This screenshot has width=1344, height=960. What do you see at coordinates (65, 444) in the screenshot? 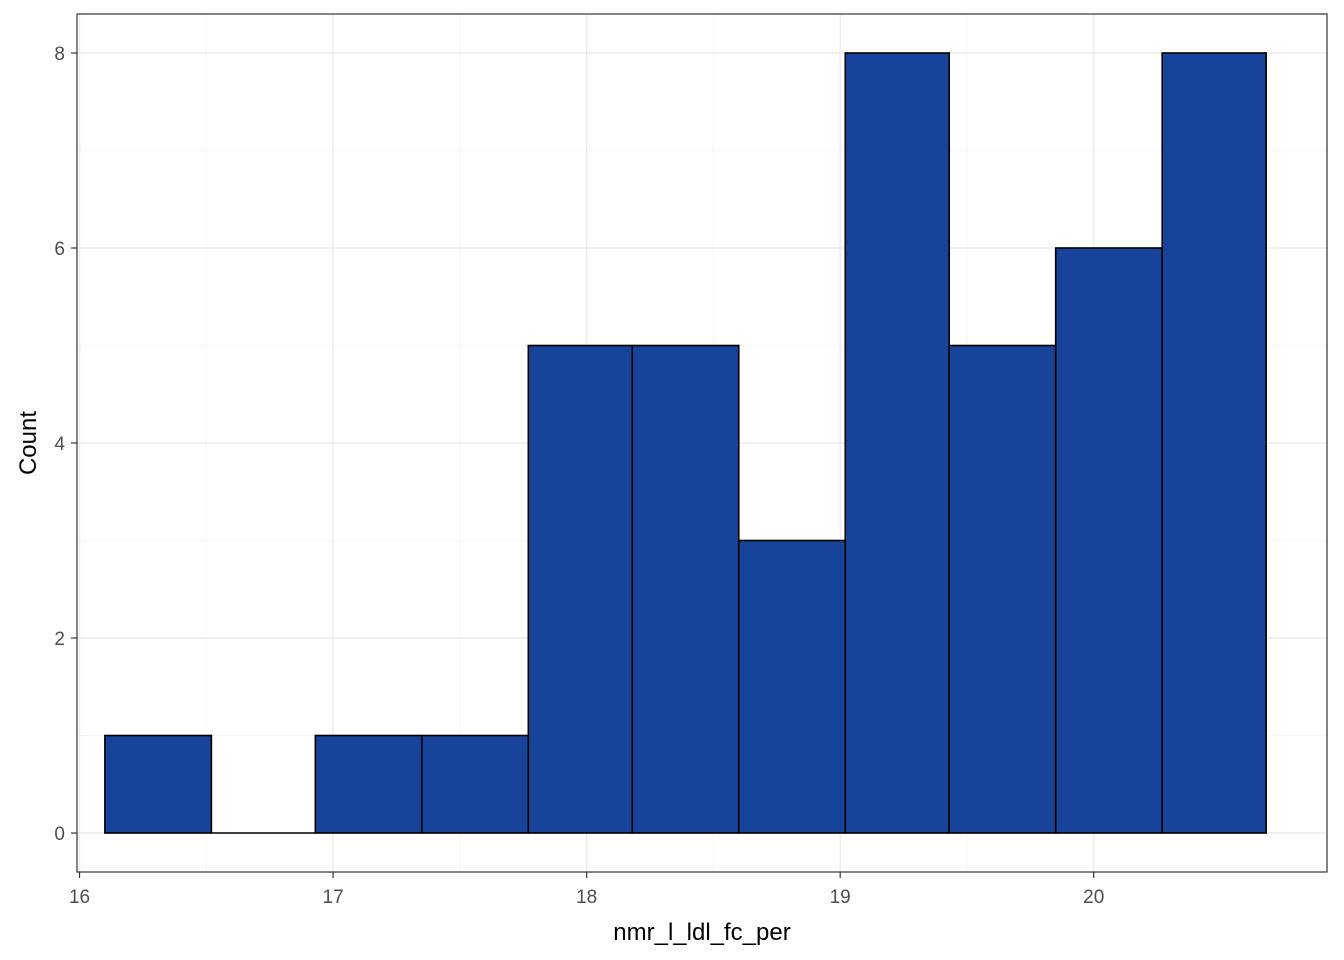
I see `y-axis: 0 2 4 6 8` at bounding box center [65, 444].